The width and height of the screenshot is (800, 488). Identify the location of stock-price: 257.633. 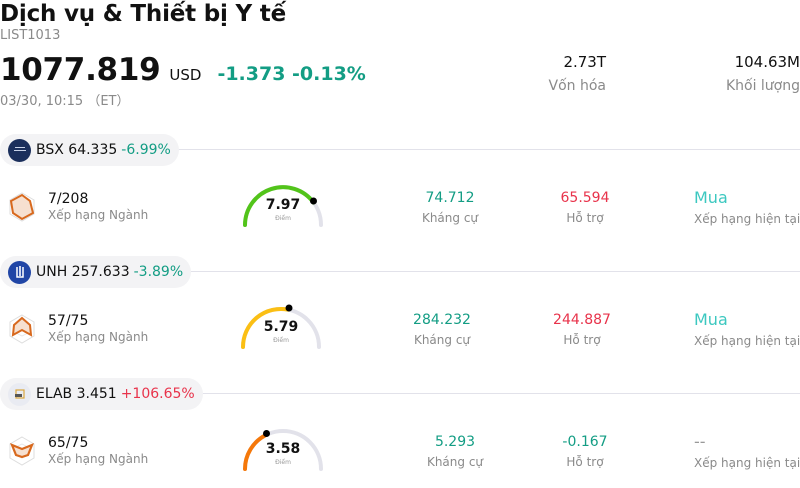
(100, 272).